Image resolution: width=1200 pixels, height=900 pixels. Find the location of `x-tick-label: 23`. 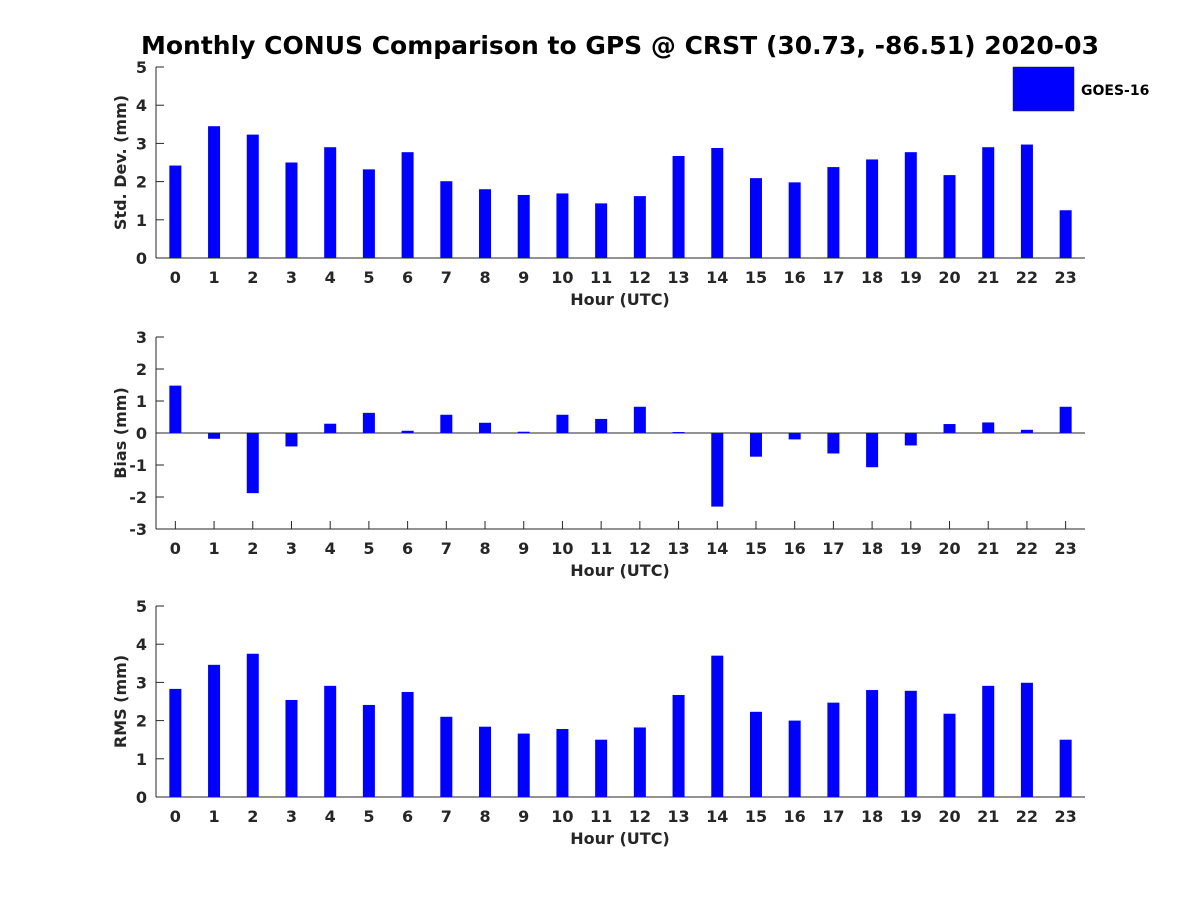

x-tick-label: 23 is located at coordinates (1066, 548).